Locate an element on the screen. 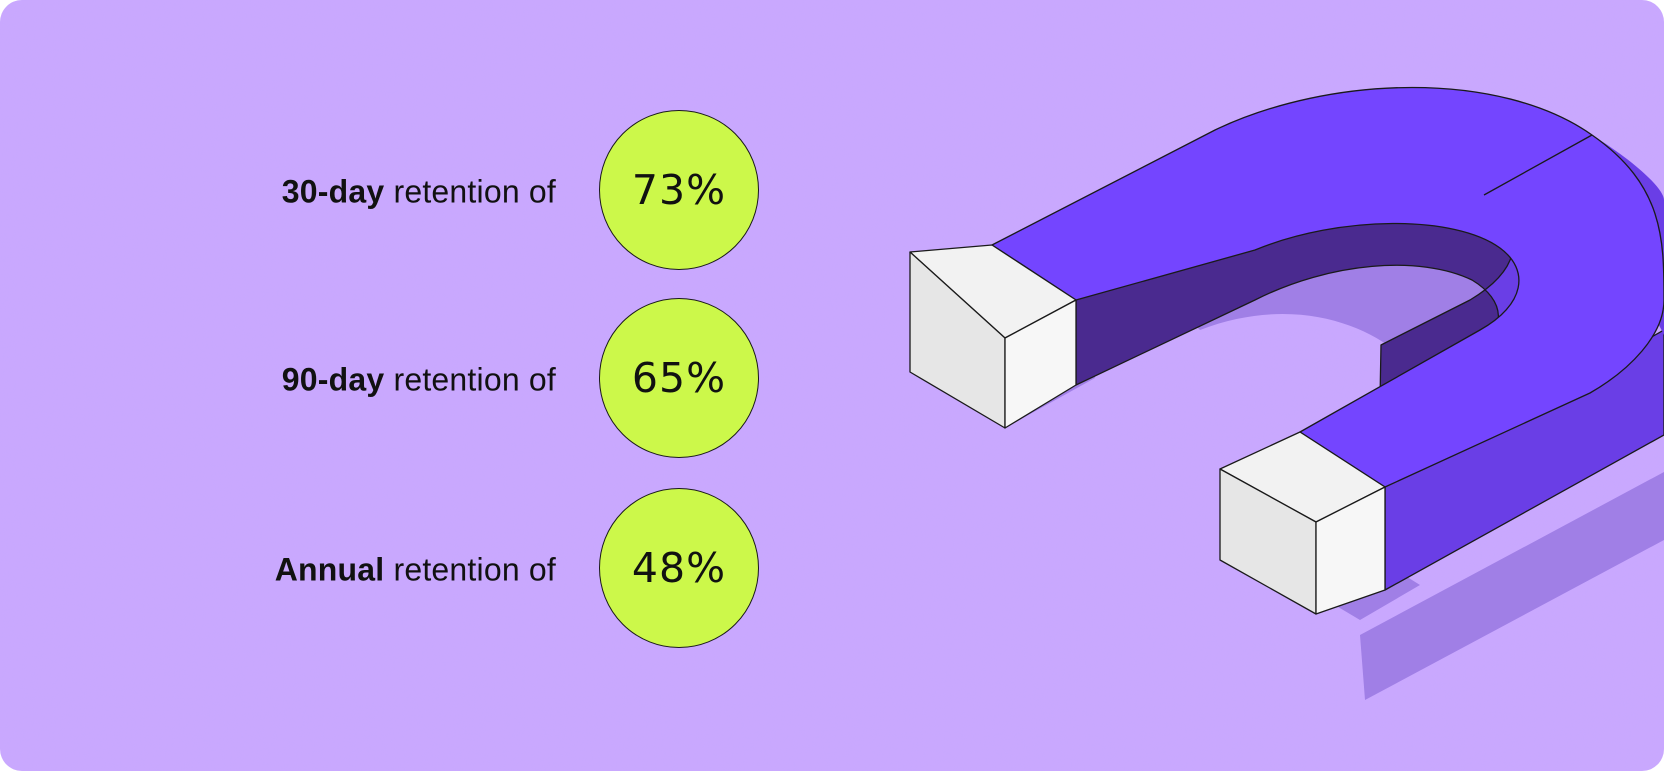 This screenshot has height=771, width=1664. retention-row-30-day: 30-day retention of 73% is located at coordinates (390, 192).